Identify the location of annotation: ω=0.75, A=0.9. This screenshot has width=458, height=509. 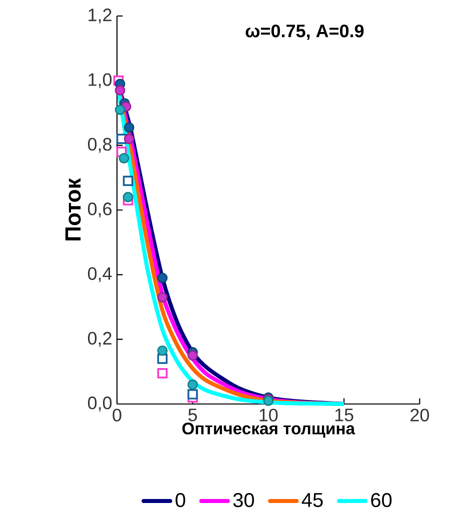
(305, 32).